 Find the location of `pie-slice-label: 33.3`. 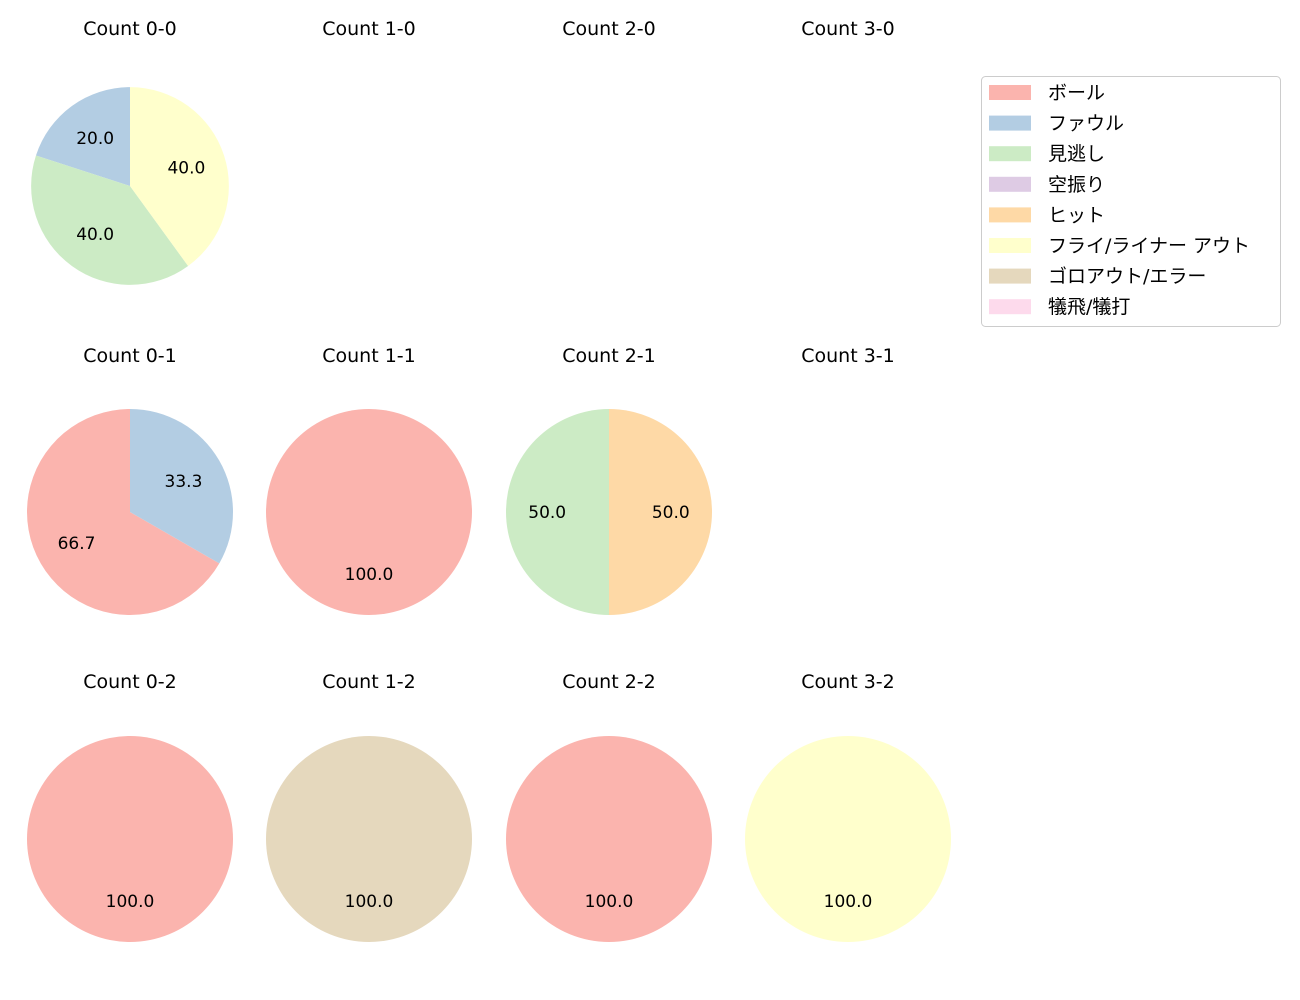

pie-slice-label: 33.3 is located at coordinates (184, 482).